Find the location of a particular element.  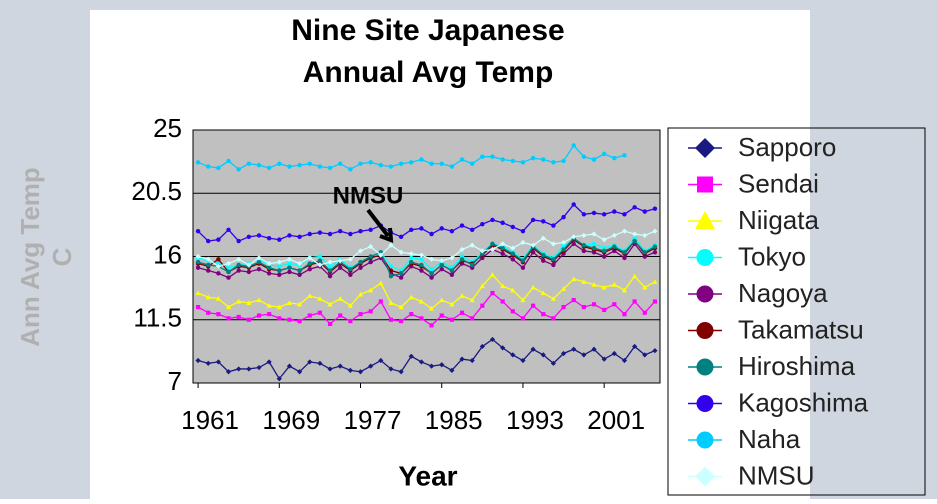

series-line is located at coordinates (426, 257).